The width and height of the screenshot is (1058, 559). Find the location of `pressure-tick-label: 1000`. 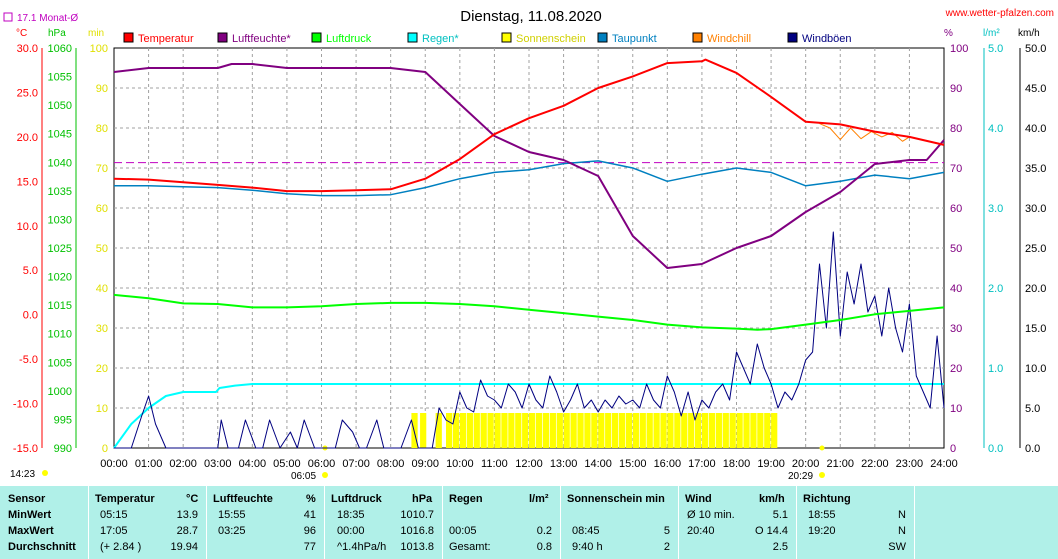

pressure-tick-label: 1000 is located at coordinates (60, 392).